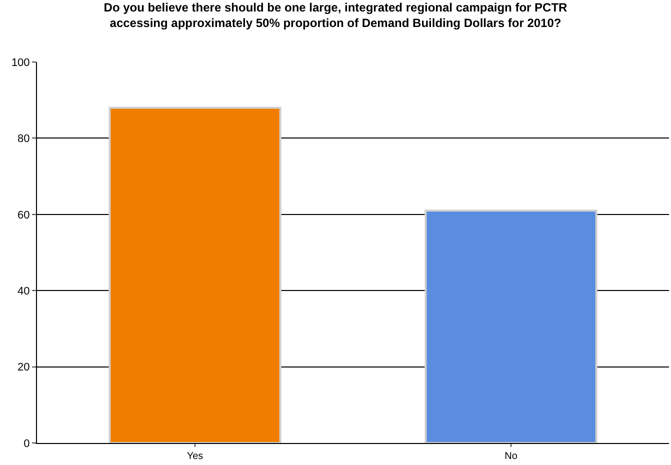 The image size is (671, 465). Describe the element at coordinates (24, 368) in the screenshot. I see `y-tick-label: 20` at that location.